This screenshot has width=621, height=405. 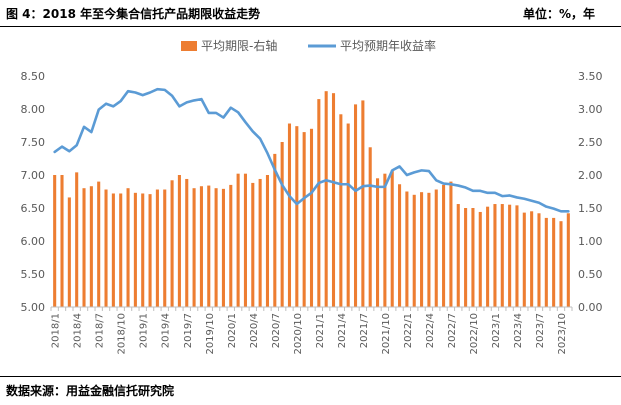 I want to click on bar-2020/7, so click(x=275, y=230).